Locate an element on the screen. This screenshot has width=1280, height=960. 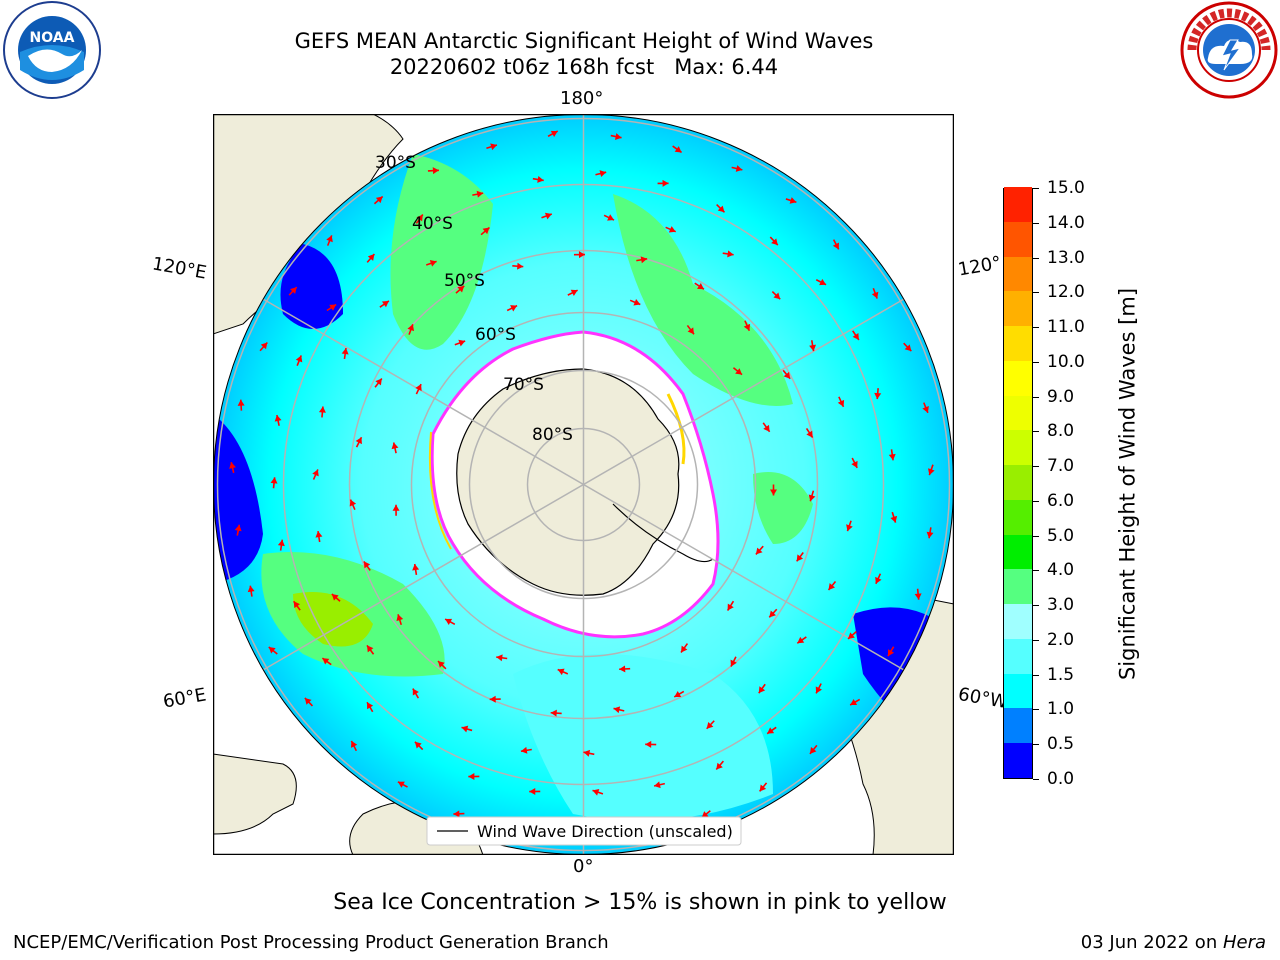
lat-label-30: 30°S is located at coordinates (395, 163).